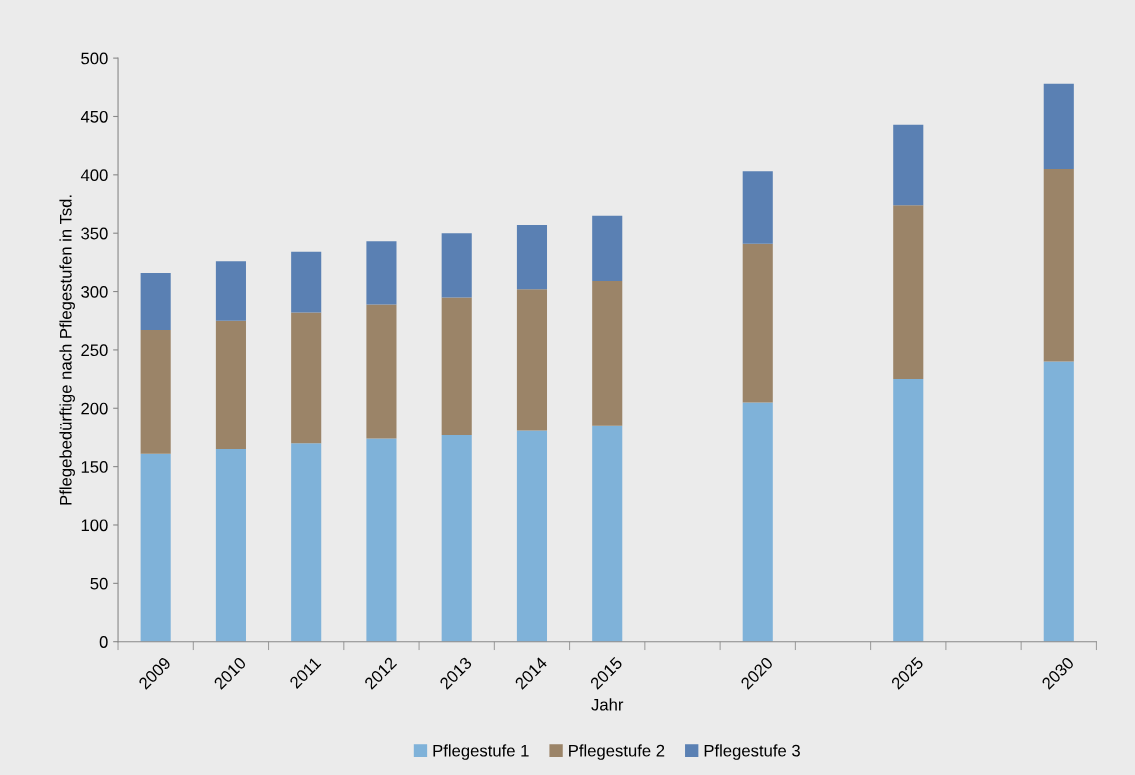  Describe the element at coordinates (481, 752) in the screenshot. I see `legend-label: Pflegestufe 1` at that location.